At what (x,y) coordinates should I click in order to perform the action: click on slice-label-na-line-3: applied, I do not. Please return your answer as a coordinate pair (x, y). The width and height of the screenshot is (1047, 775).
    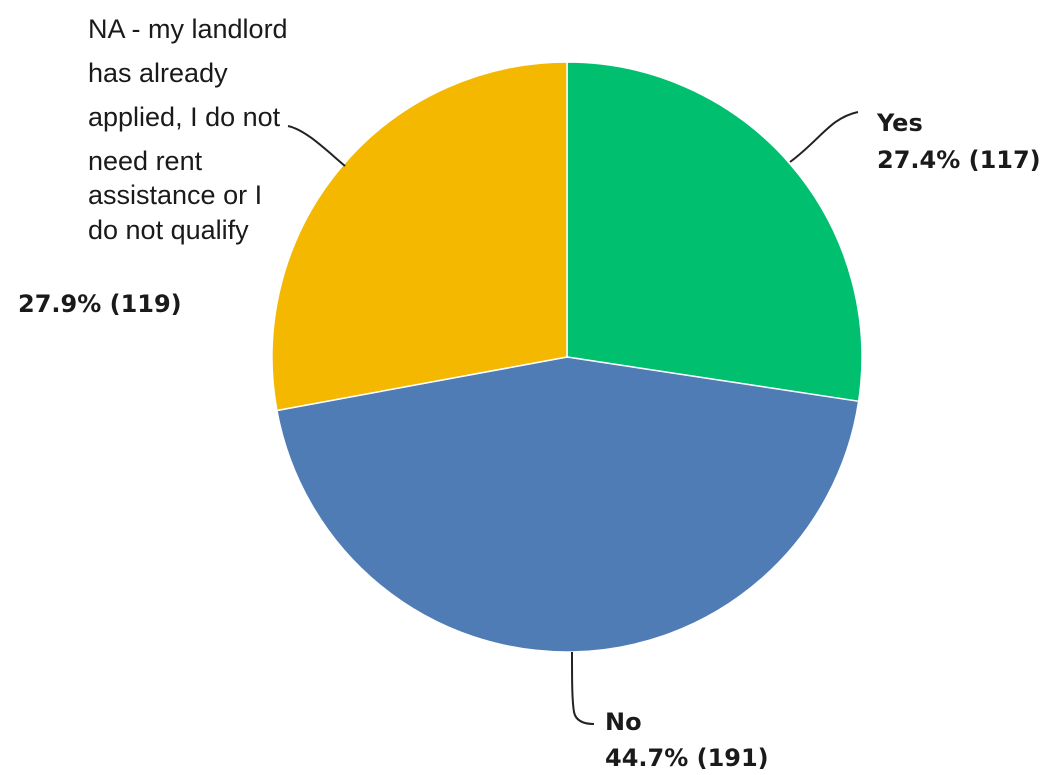
    Looking at the image, I should click on (184, 117).